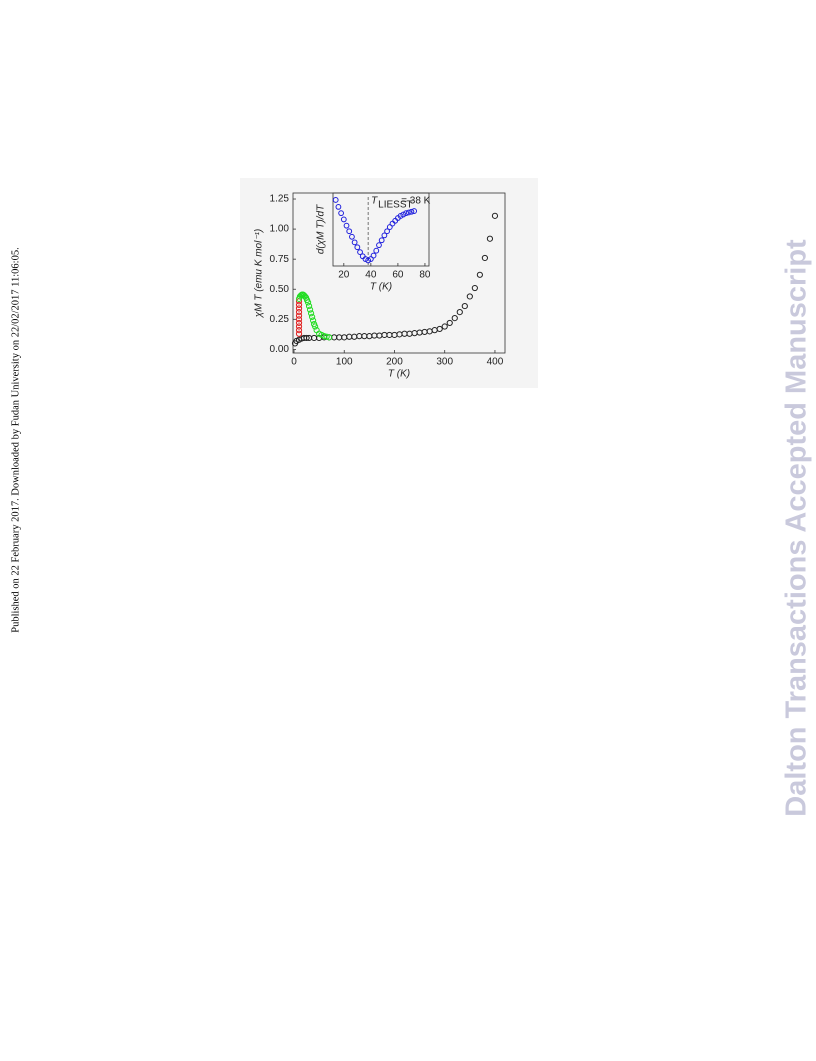 The height and width of the screenshot is (1061, 816). What do you see at coordinates (797, 528) in the screenshot?
I see `watermark: Dalton Transactions Accepted Manuscript` at bounding box center [797, 528].